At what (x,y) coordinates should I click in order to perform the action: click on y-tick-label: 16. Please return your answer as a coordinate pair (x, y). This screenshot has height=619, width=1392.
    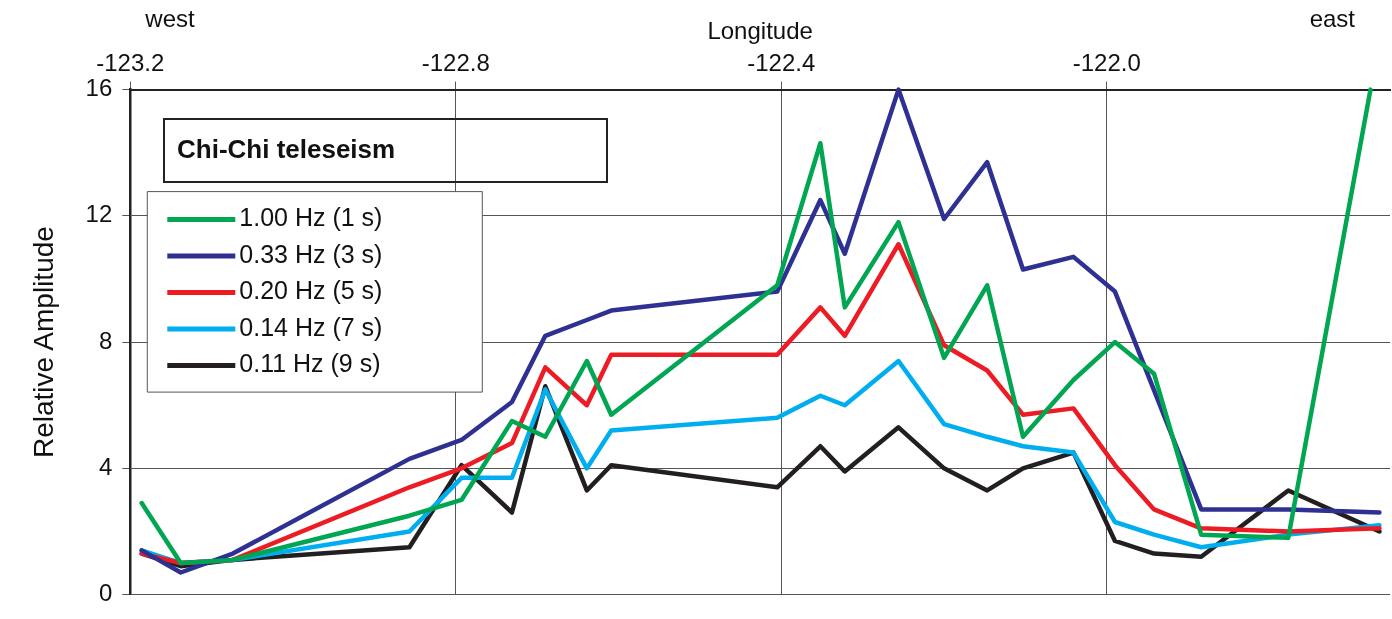
    Looking at the image, I should click on (99, 88).